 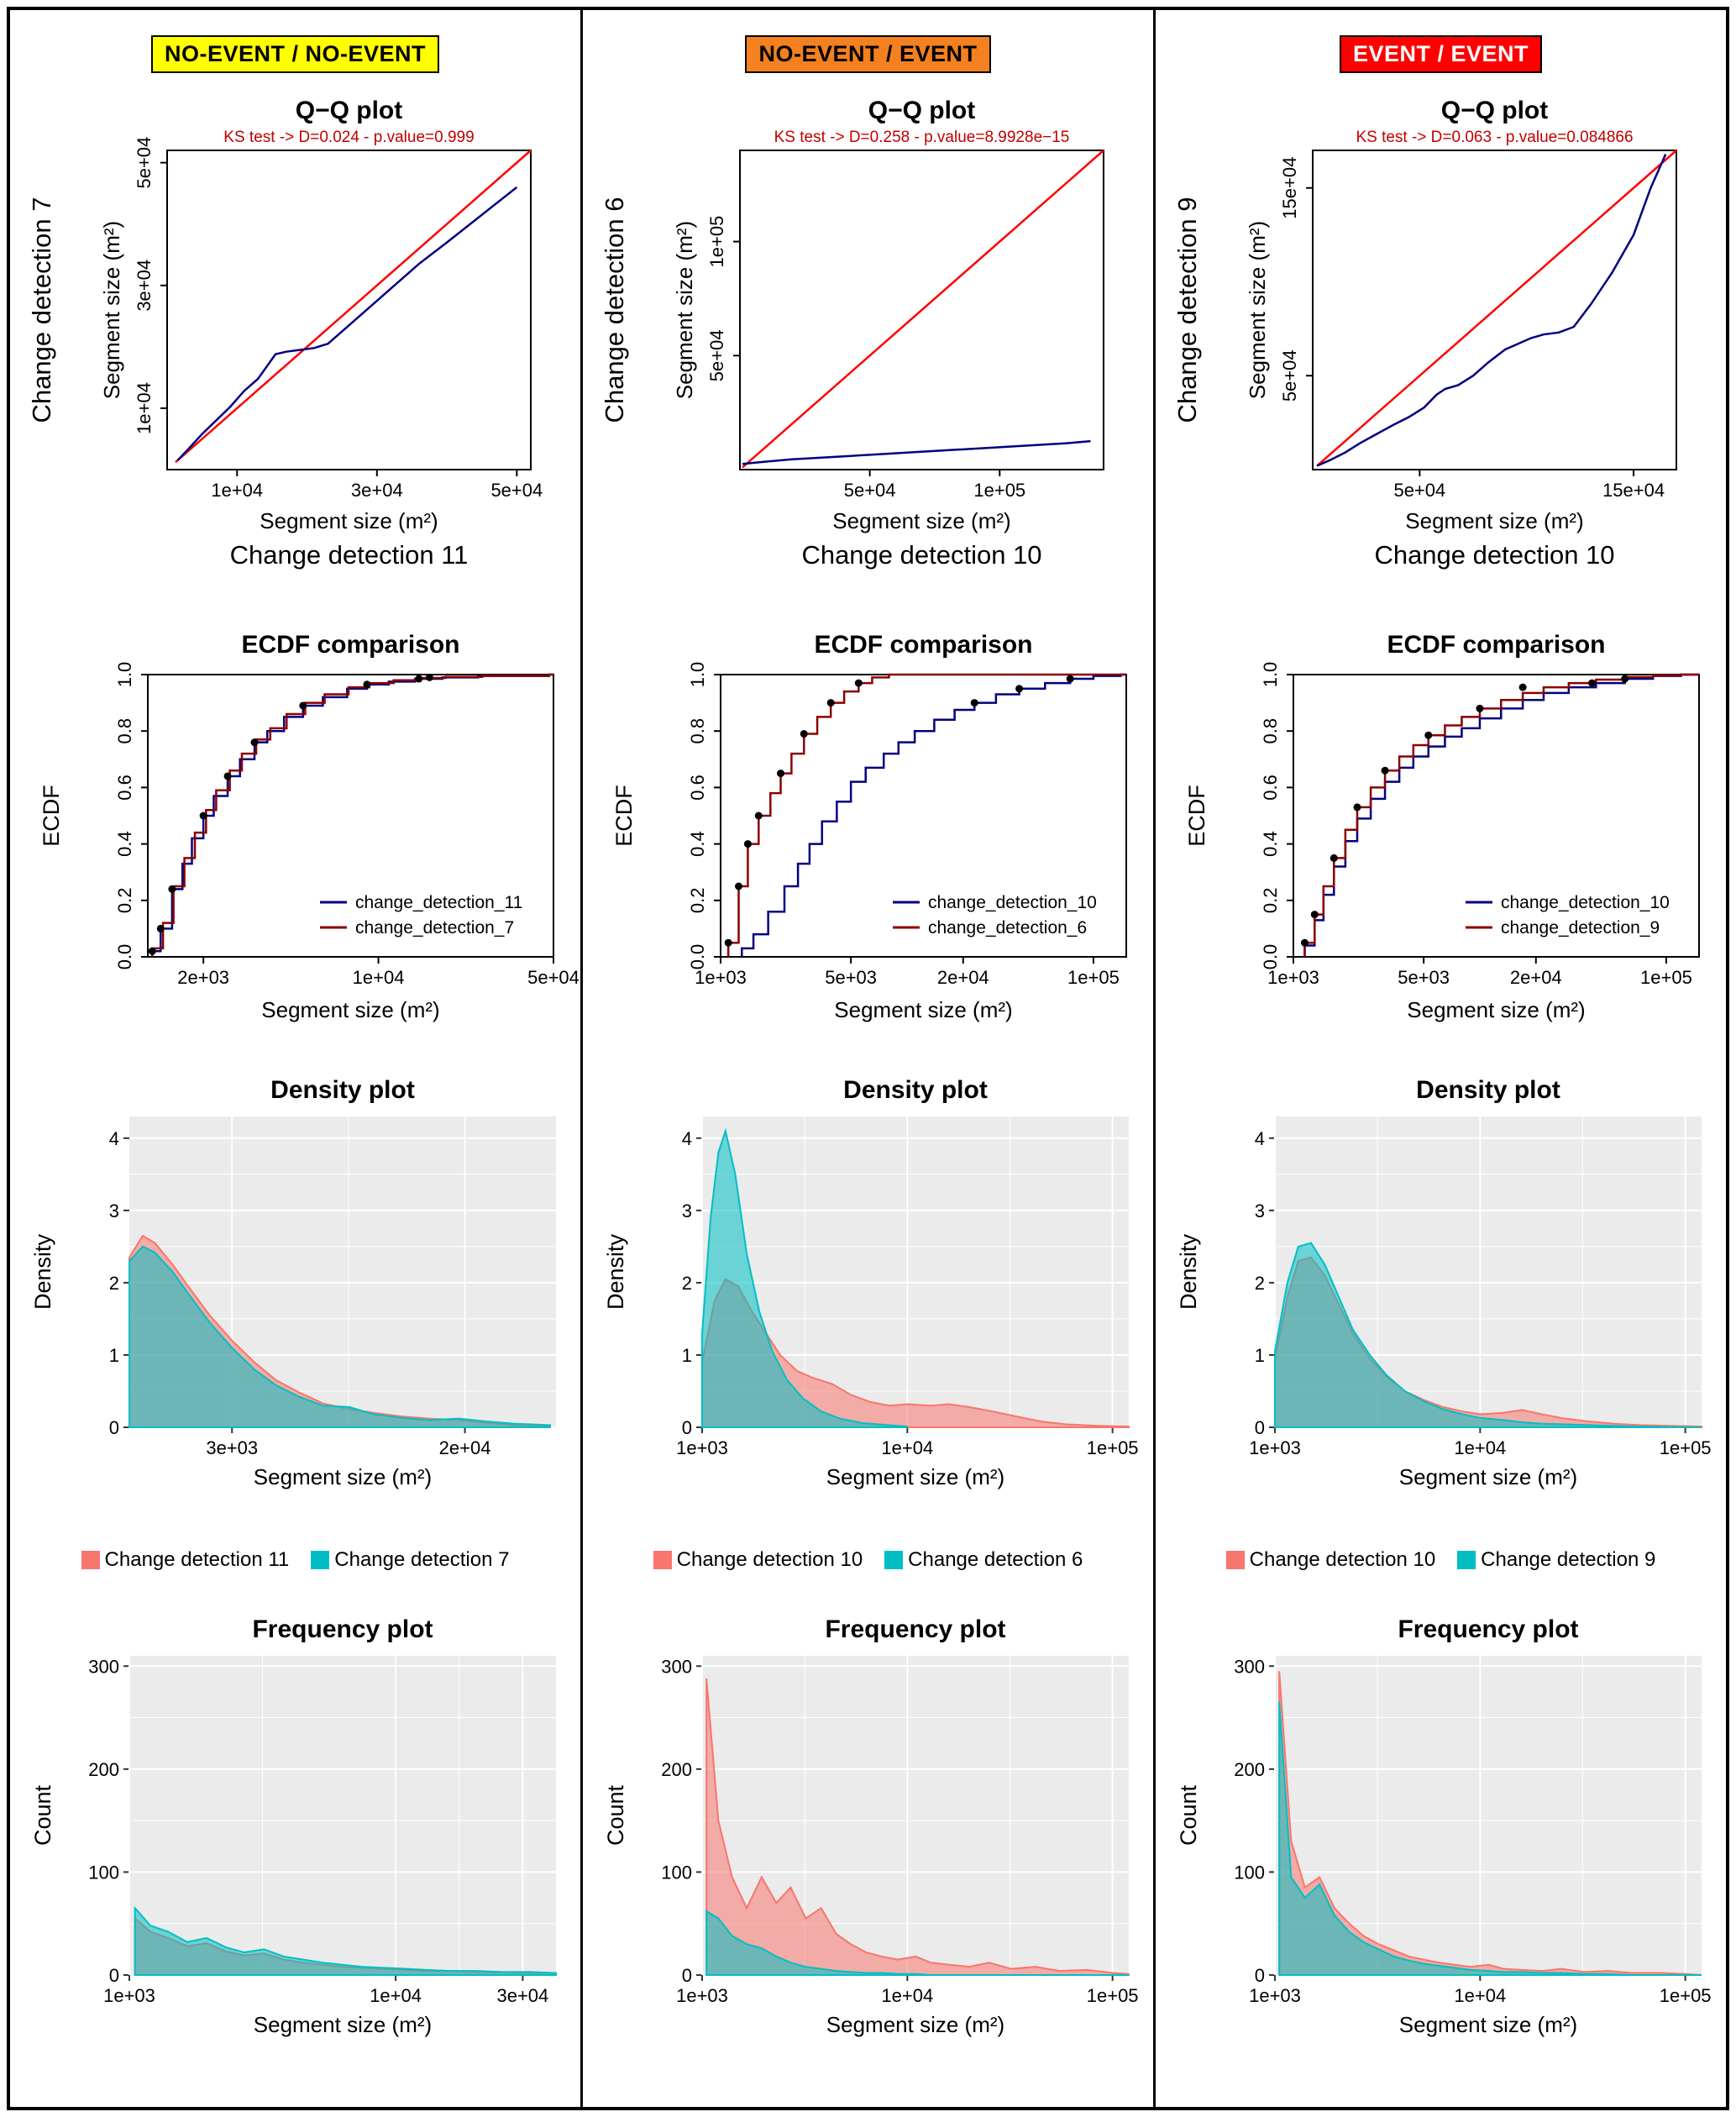 What do you see at coordinates (41, 310) in the screenshot?
I see `outer-y-label: Change detection 7` at bounding box center [41, 310].